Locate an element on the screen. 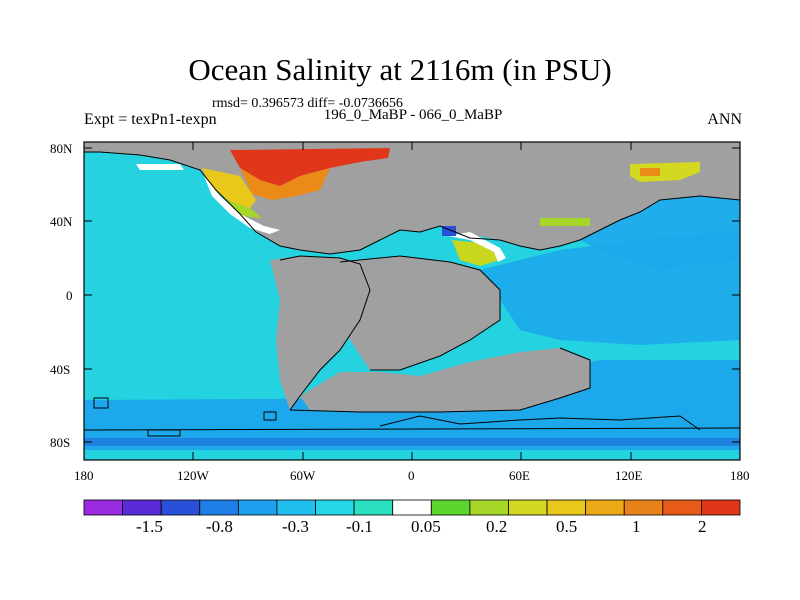 The image size is (800, 600). chart-title: Ocean Salinity at 2116m (in PSU) is located at coordinates (400, 69).